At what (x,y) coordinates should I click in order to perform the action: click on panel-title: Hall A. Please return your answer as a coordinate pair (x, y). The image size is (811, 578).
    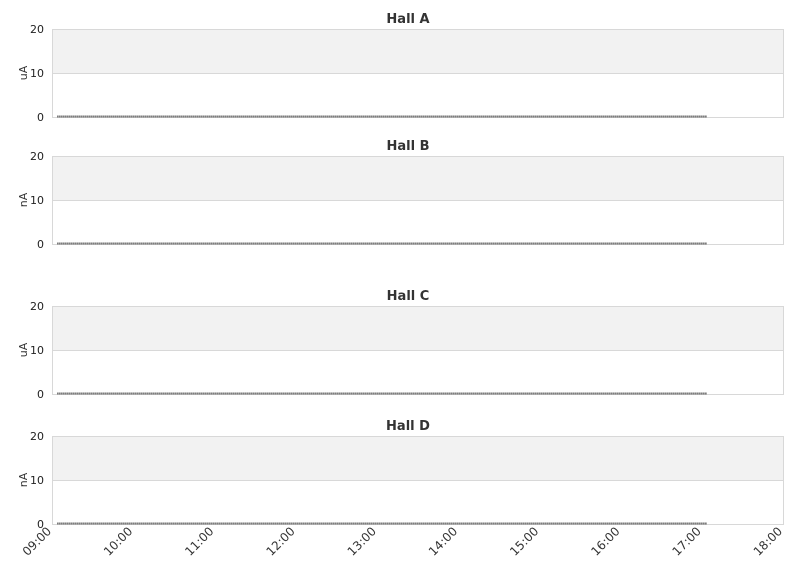
    Looking at the image, I should click on (407, 19).